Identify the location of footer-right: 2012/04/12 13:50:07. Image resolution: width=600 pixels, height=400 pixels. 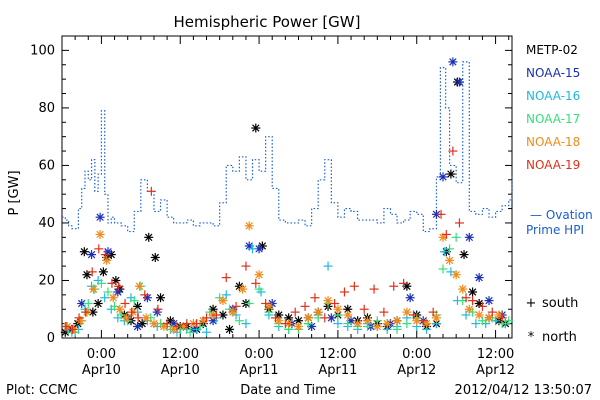
(523, 390).